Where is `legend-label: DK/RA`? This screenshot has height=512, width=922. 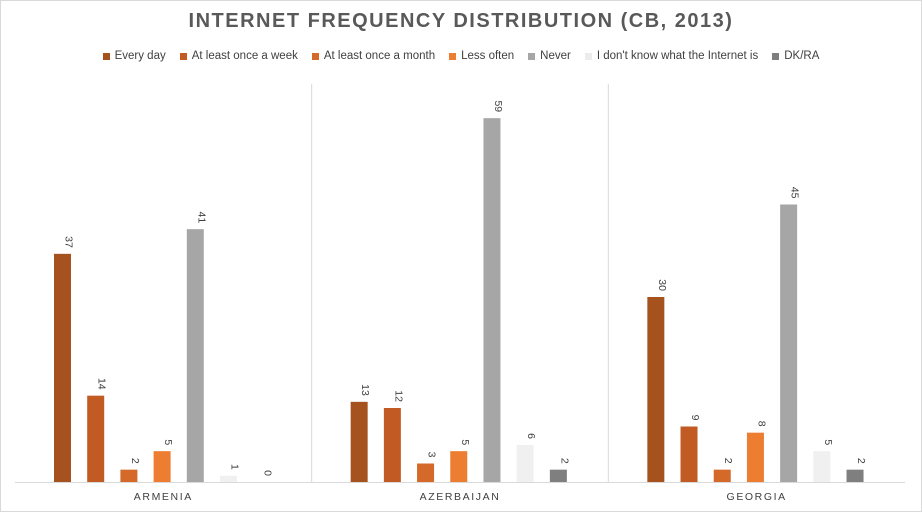 legend-label: DK/RA is located at coordinates (802, 56).